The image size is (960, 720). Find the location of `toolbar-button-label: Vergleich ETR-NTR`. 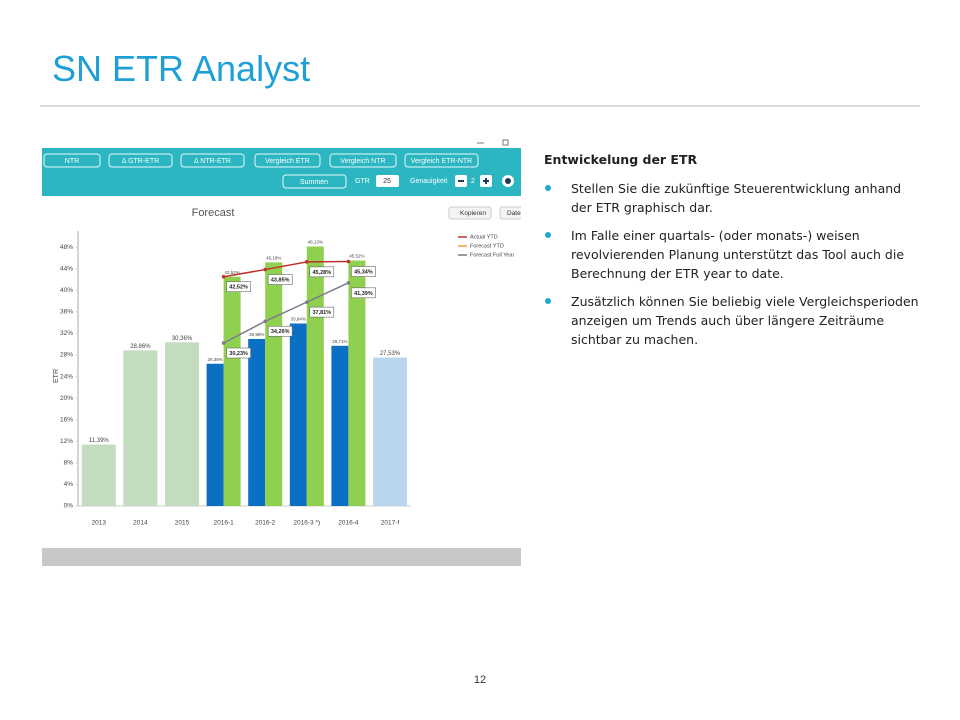

toolbar-button-label: Vergleich ETR-NTR is located at coordinates (441, 161).